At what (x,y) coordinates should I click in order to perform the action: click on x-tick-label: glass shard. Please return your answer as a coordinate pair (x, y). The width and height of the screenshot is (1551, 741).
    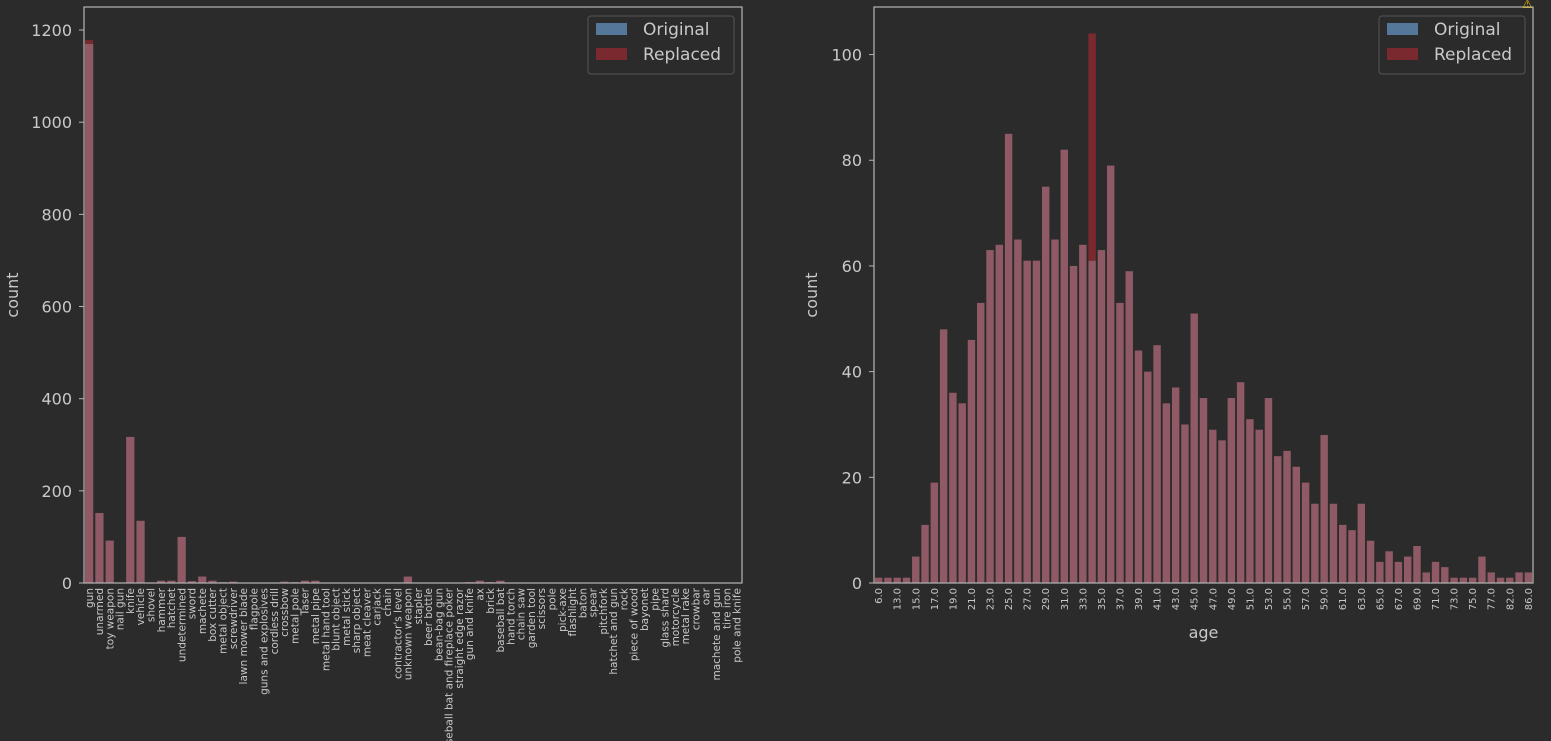
    Looking at the image, I should click on (666, 618).